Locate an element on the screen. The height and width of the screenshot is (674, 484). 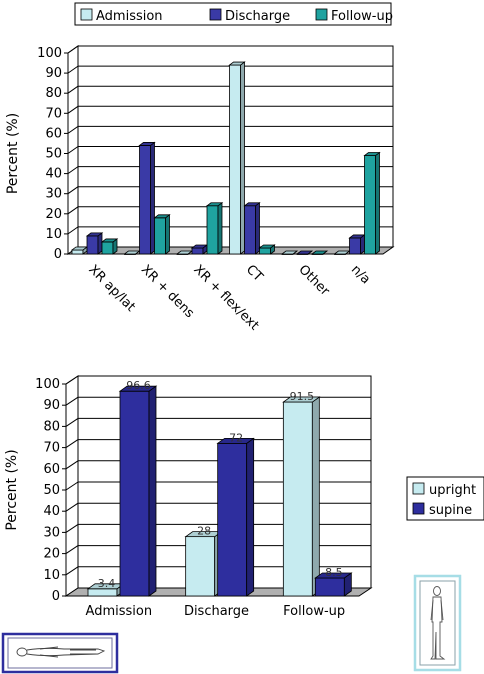
data-label: 28 is located at coordinates (204, 531).